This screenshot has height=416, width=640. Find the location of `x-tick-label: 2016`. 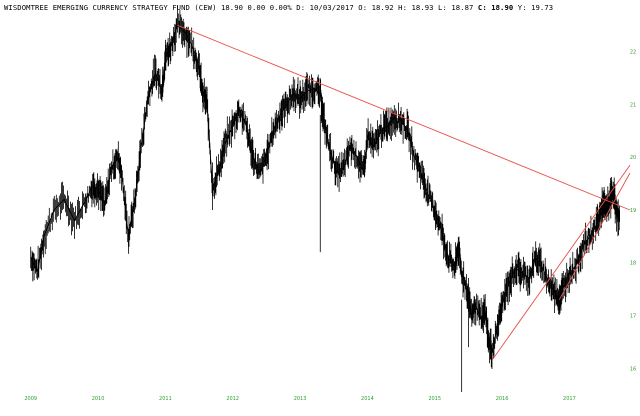

x-tick-label: 2016 is located at coordinates (502, 399).